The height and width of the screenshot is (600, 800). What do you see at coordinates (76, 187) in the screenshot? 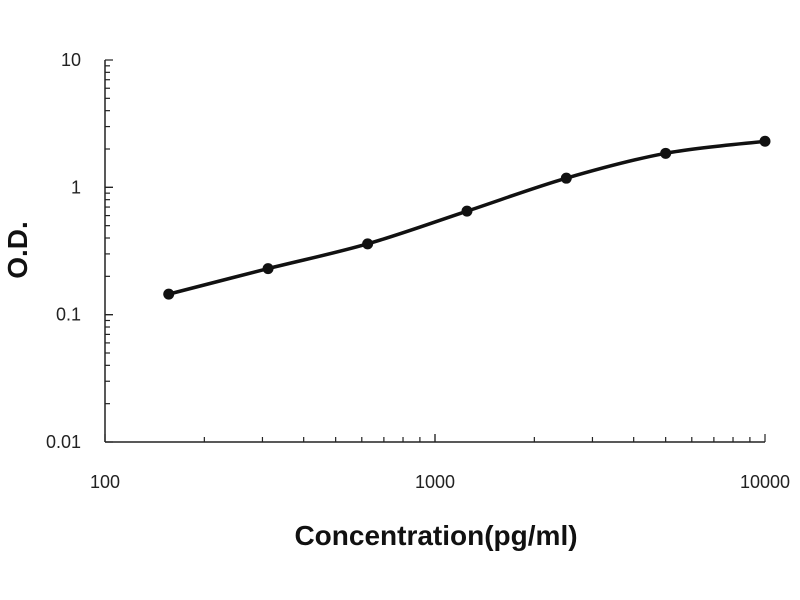
I see `y-tick-label: 1` at bounding box center [76, 187].